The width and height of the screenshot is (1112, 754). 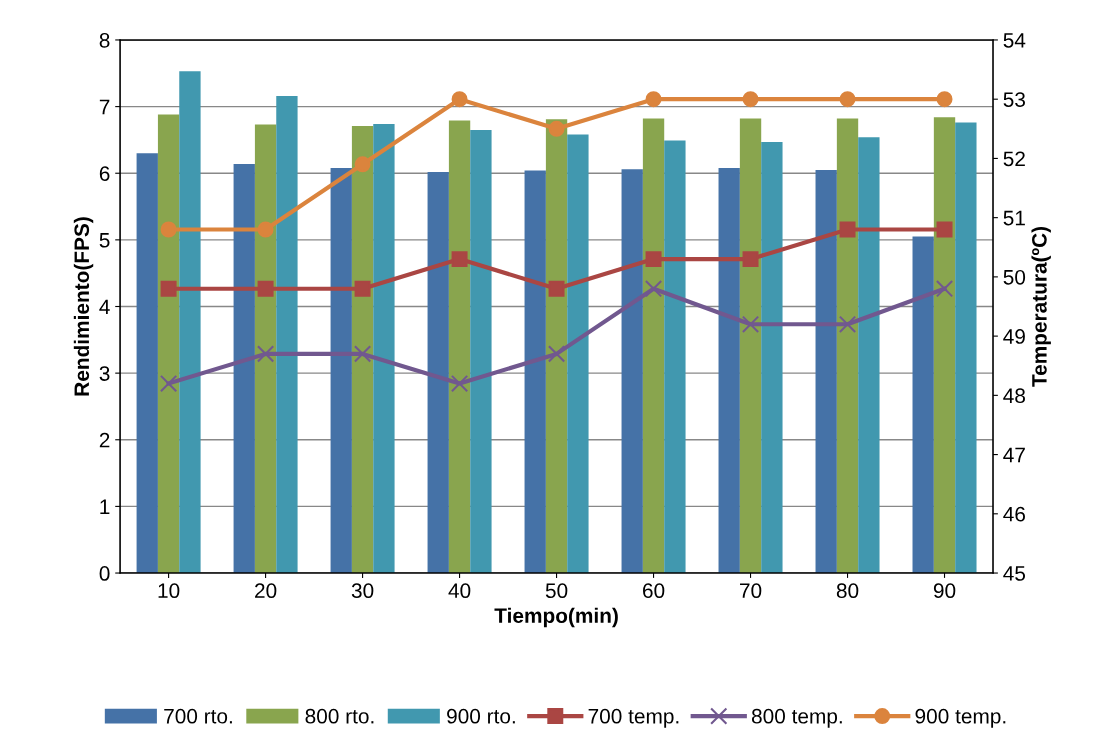 I want to click on y2-axis-title: Temperatura(ºC), so click(x=1041, y=306).